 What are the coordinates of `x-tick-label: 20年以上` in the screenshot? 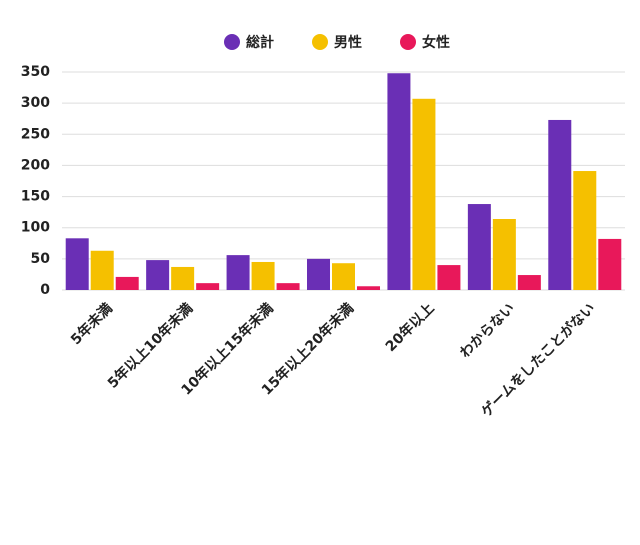 It's located at (409, 327).